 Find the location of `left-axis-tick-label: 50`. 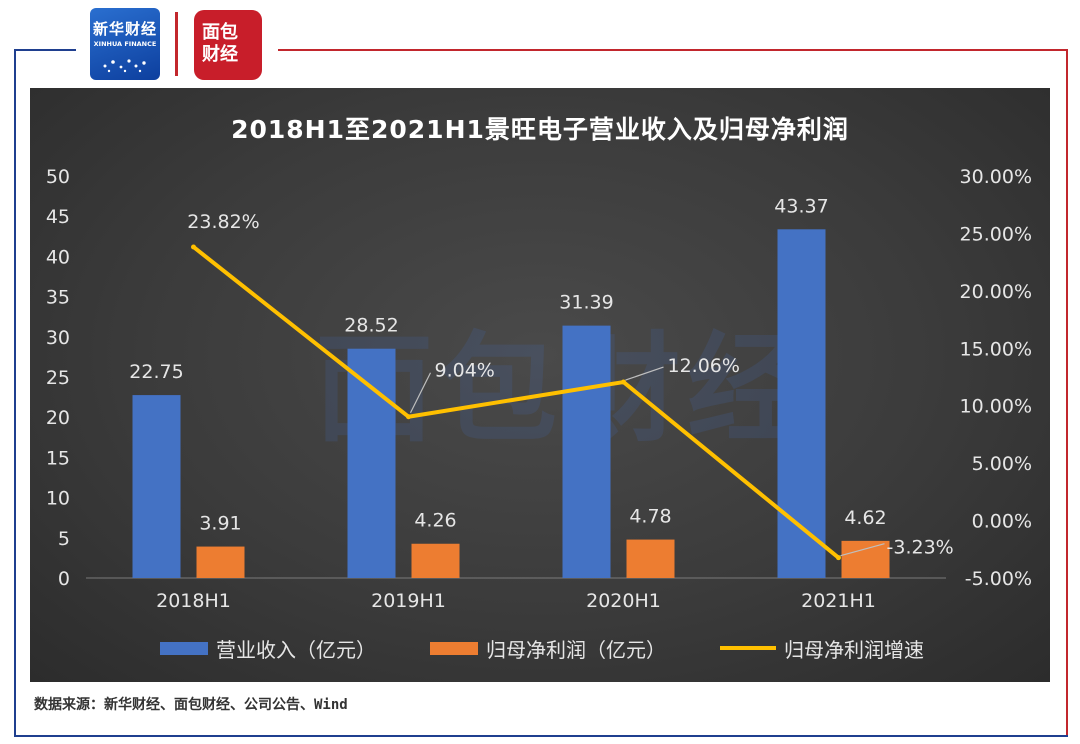

left-axis-tick-label: 50 is located at coordinates (58, 177).